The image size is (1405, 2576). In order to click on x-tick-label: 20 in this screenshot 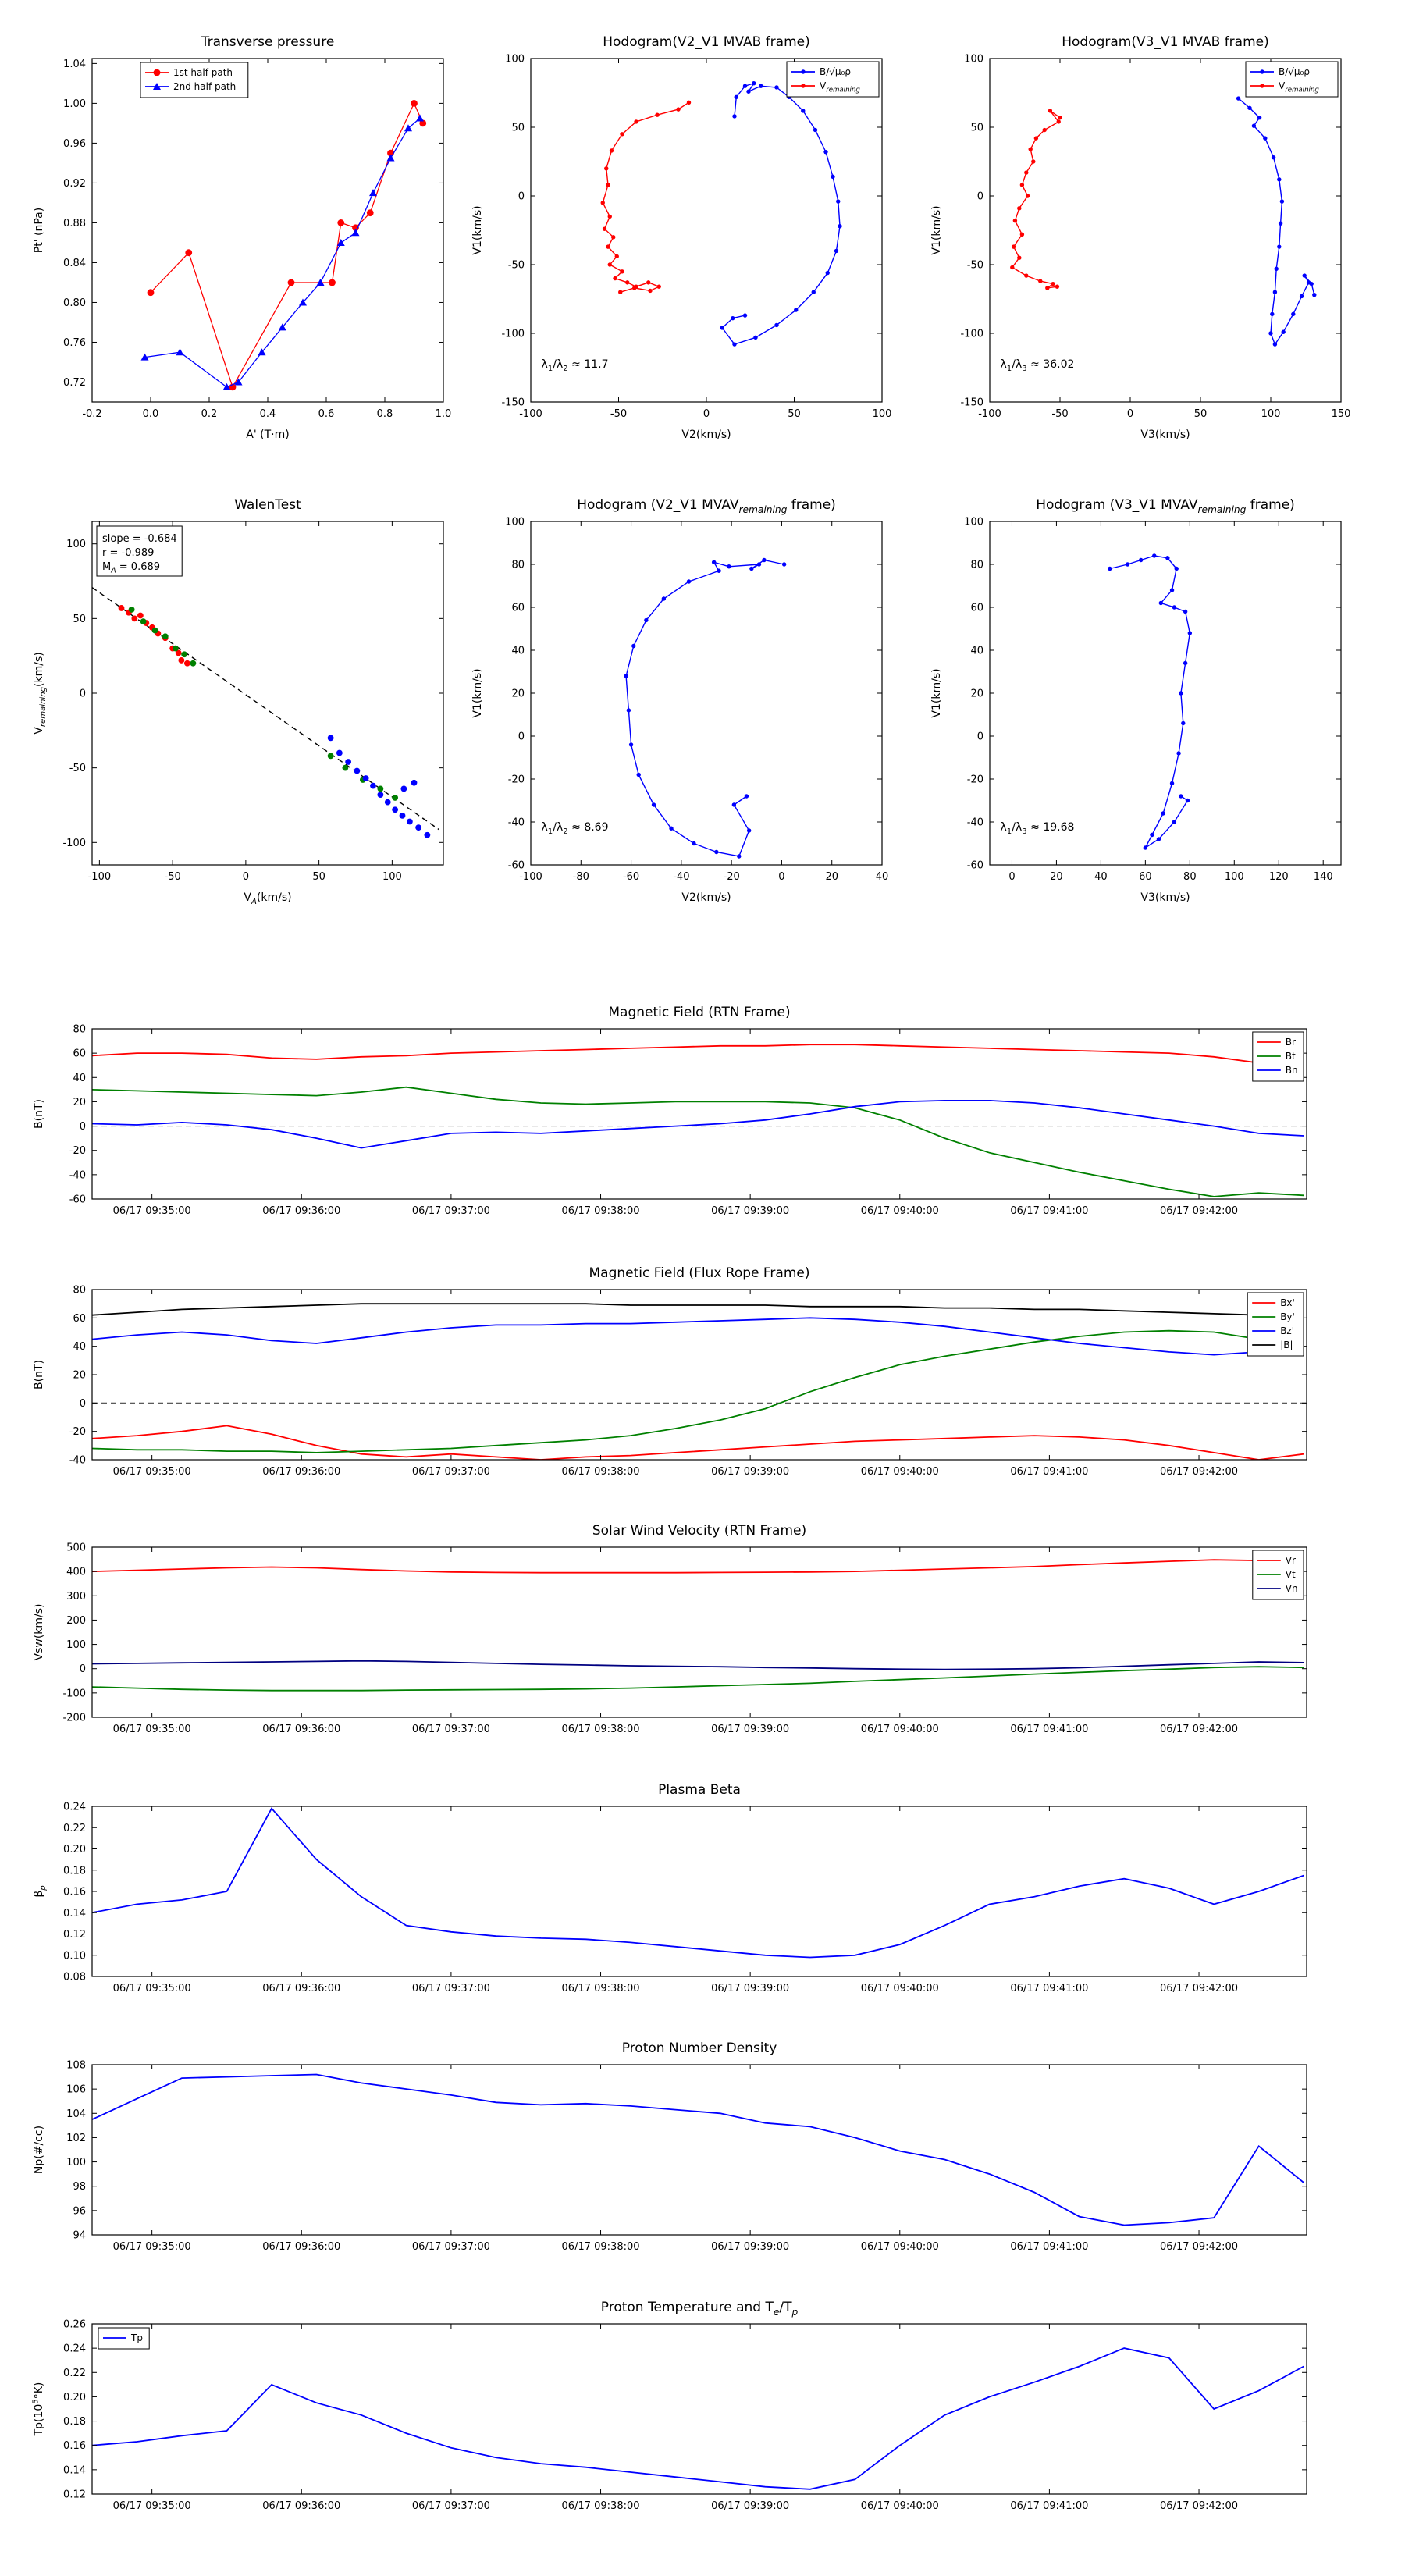, I will do `click(1056, 877)`.